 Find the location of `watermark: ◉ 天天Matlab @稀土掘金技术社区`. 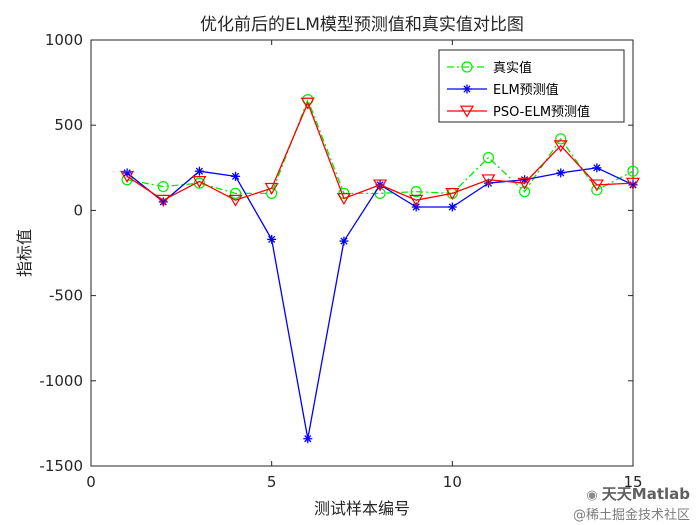

watermark: ◉ 天天Matlab @稀土掘金技术社区 is located at coordinates (631, 503).